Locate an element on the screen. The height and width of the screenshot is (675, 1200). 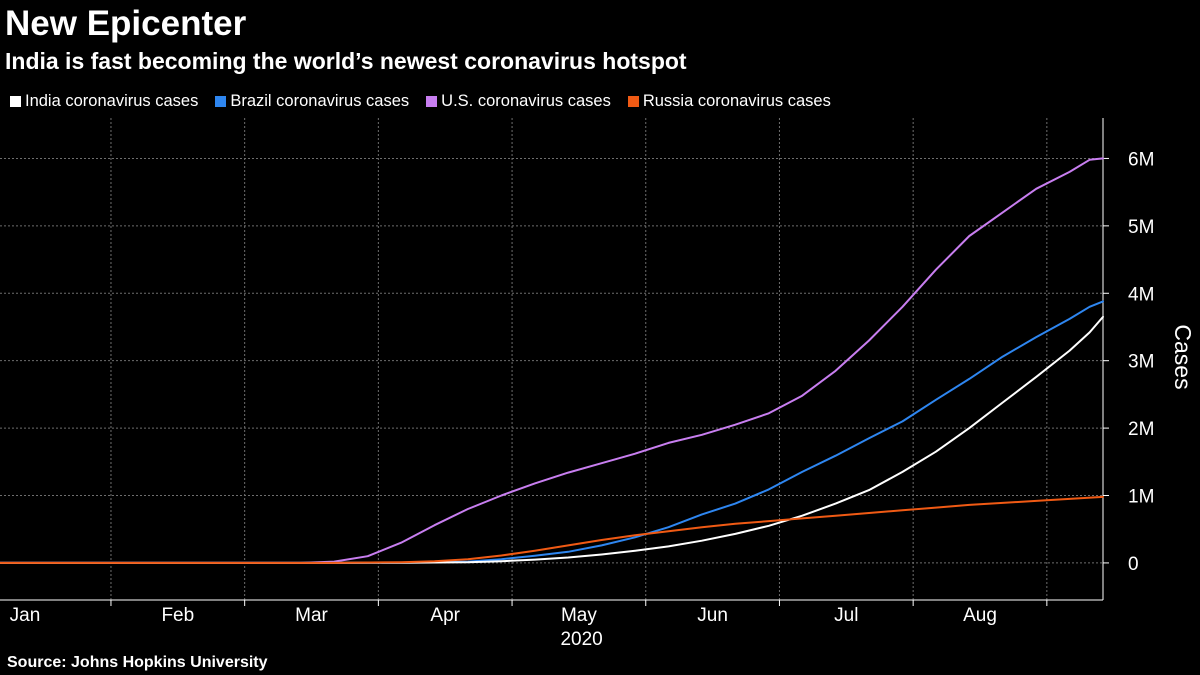
y-tick-label: 4M is located at coordinates (1141, 294).